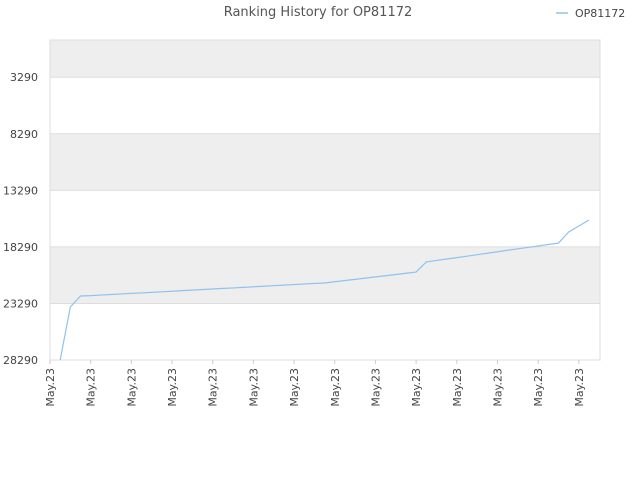  What do you see at coordinates (24, 77) in the screenshot?
I see `y-tick-label: 3290` at bounding box center [24, 77].